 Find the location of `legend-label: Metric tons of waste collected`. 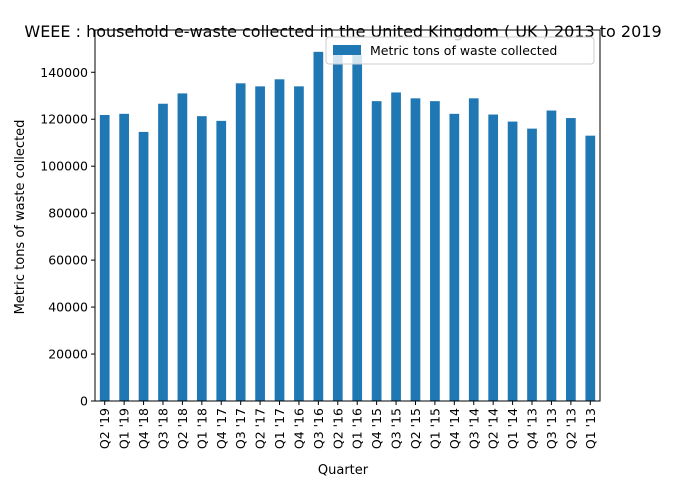

legend-label: Metric tons of waste collected is located at coordinates (463, 50).